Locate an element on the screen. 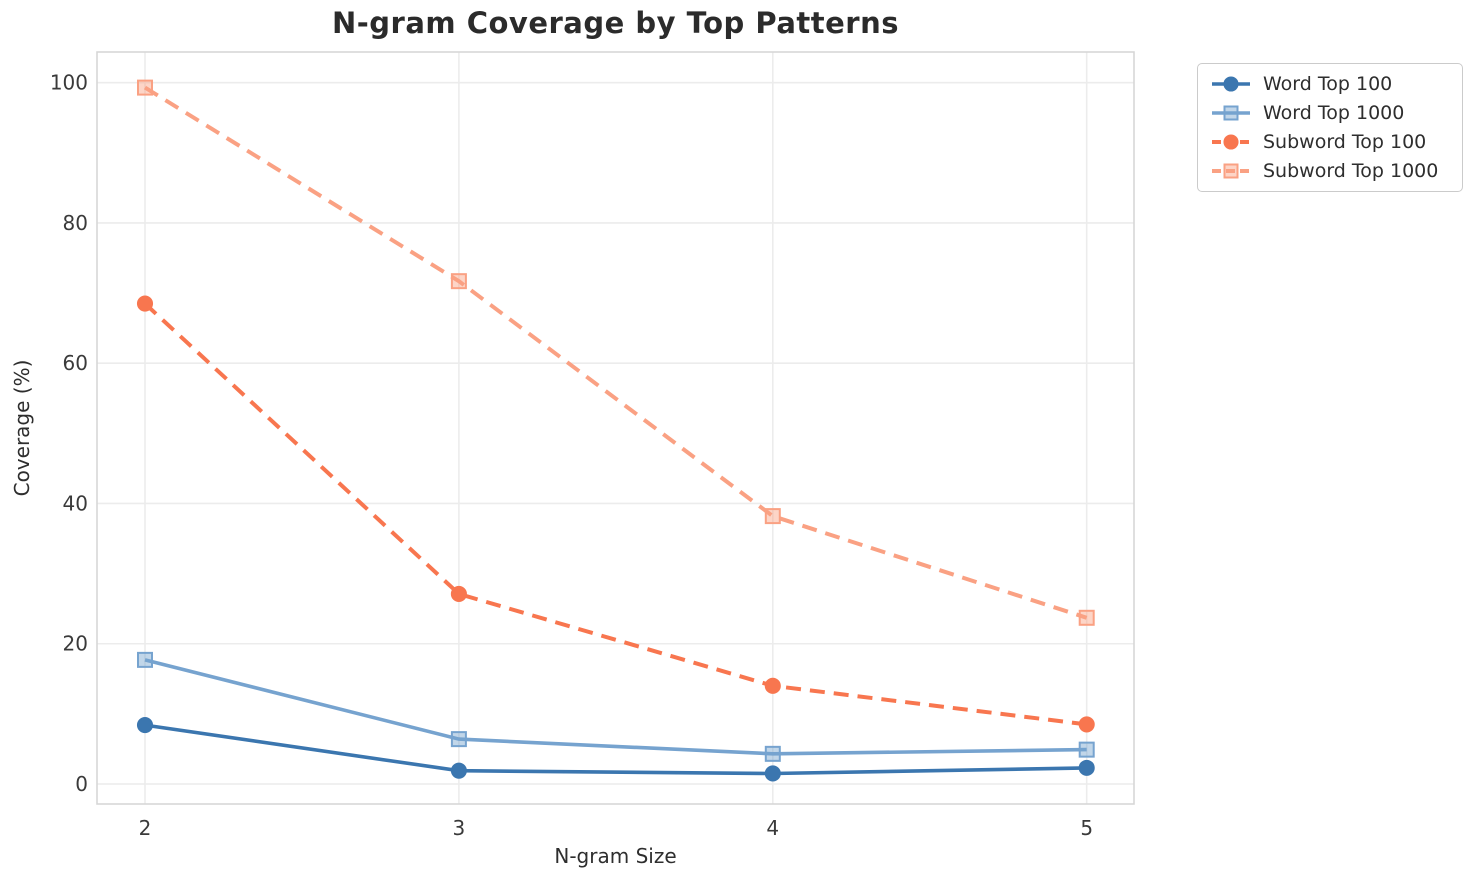 The width and height of the screenshot is (1478, 885). legend-label: Word Top 100 is located at coordinates (1328, 84).